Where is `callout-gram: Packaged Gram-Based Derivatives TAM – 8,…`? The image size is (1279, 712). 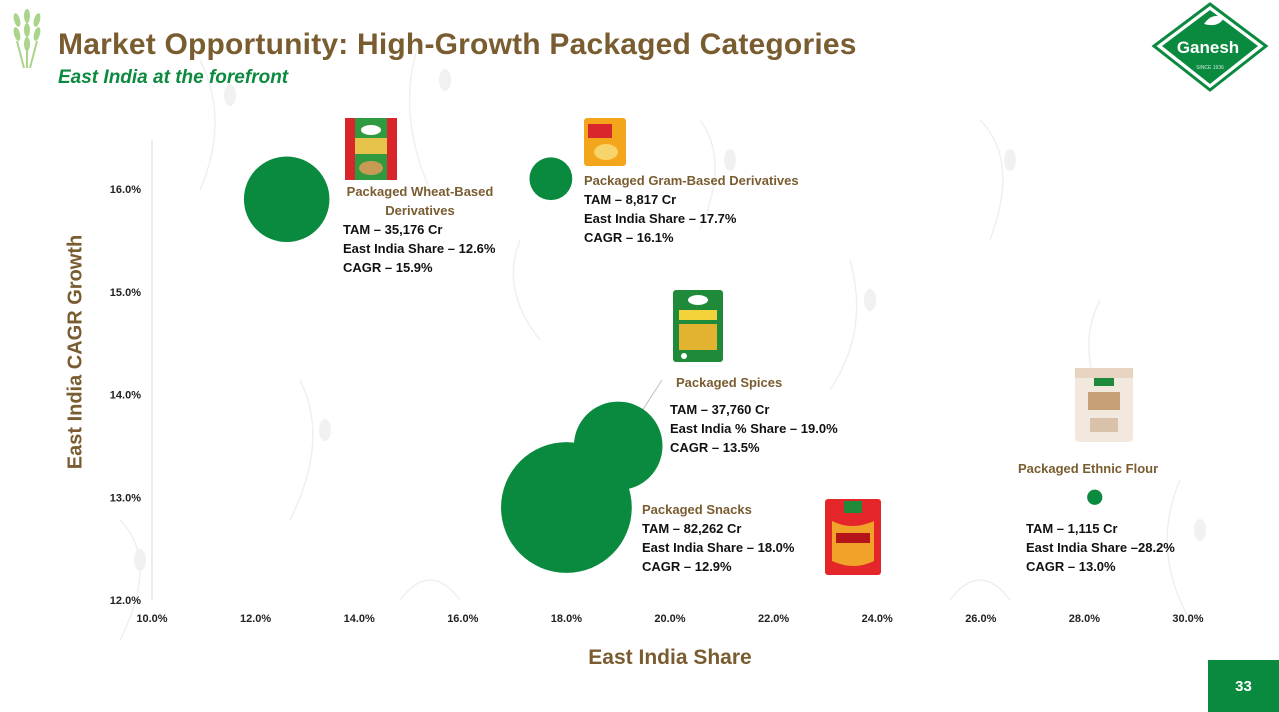
callout-gram: Packaged Gram-Based Derivatives TAM – 8,… is located at coordinates (691, 209).